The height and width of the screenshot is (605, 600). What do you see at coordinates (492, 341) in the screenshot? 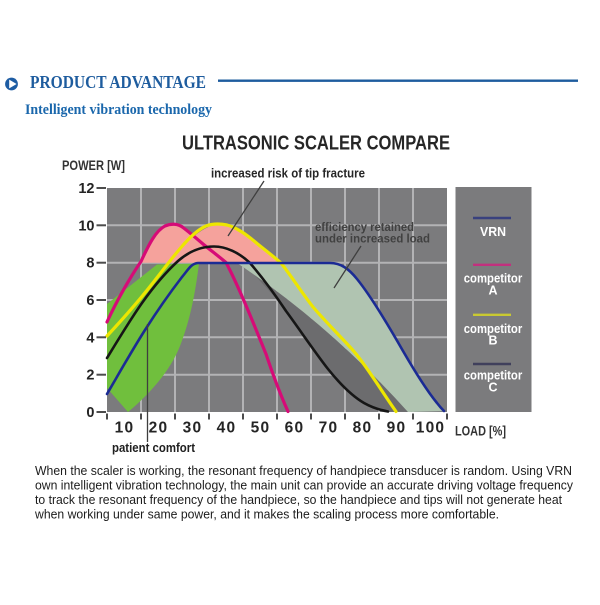
I see `svg-text: B` at bounding box center [492, 341].